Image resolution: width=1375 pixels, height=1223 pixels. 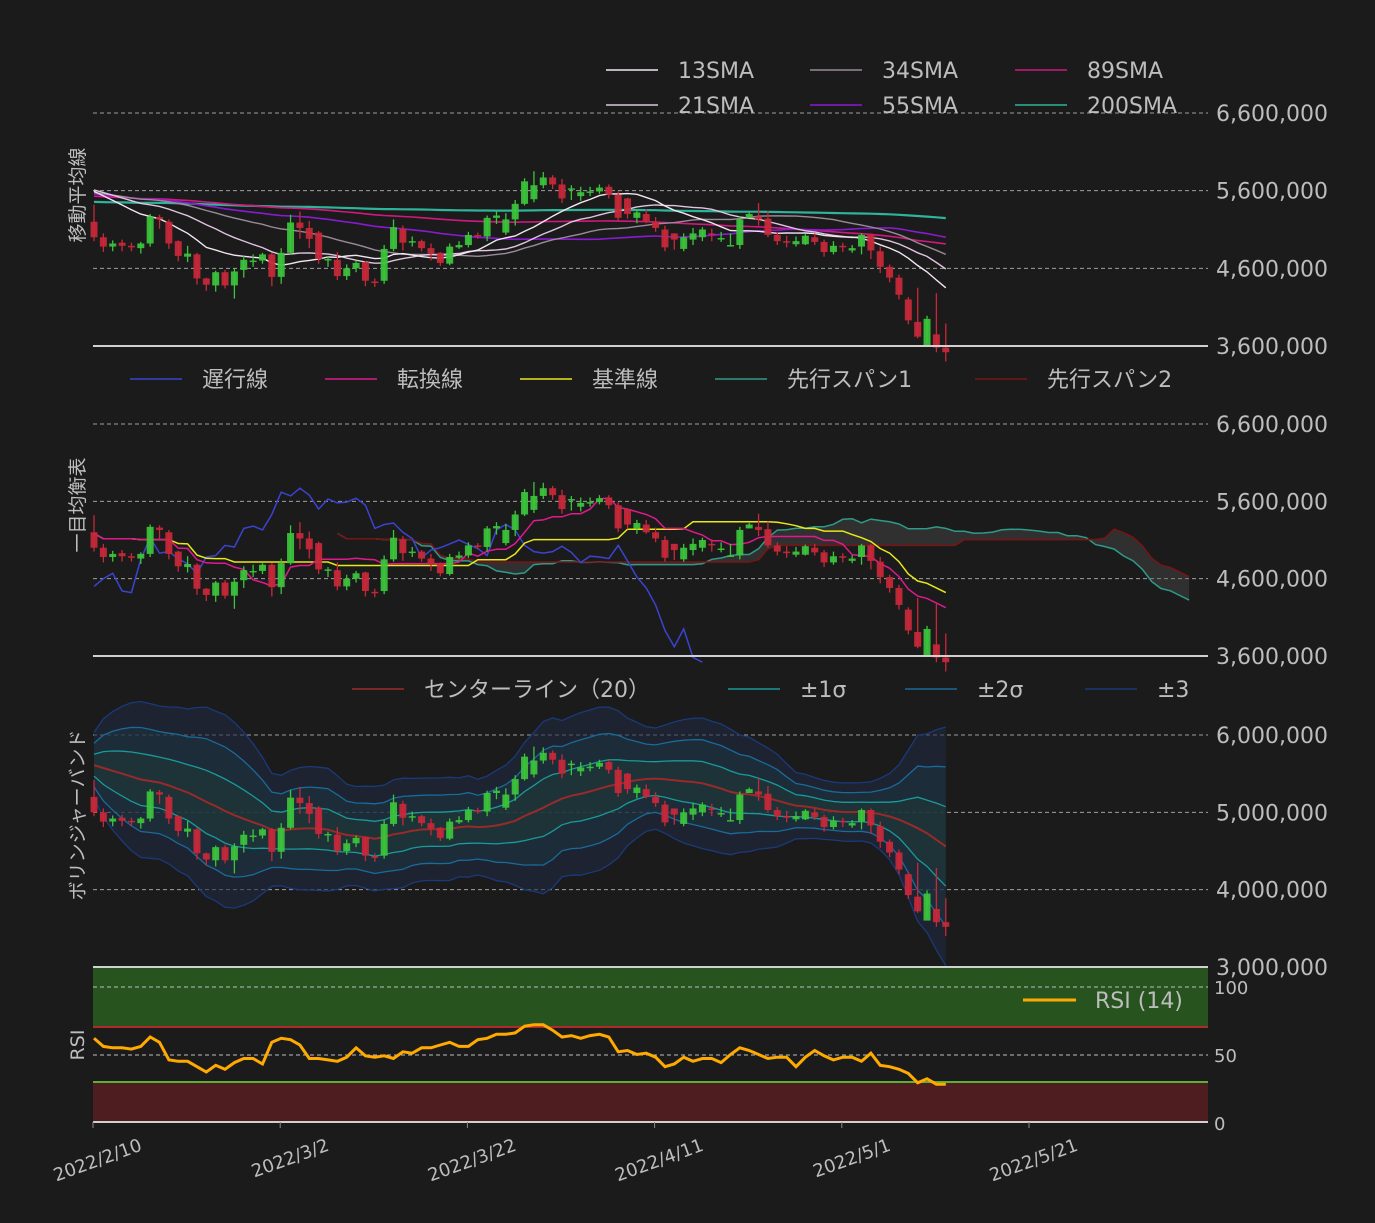 I want to click on legend-label-rsi: RSI (14), so click(x=1139, y=1001).